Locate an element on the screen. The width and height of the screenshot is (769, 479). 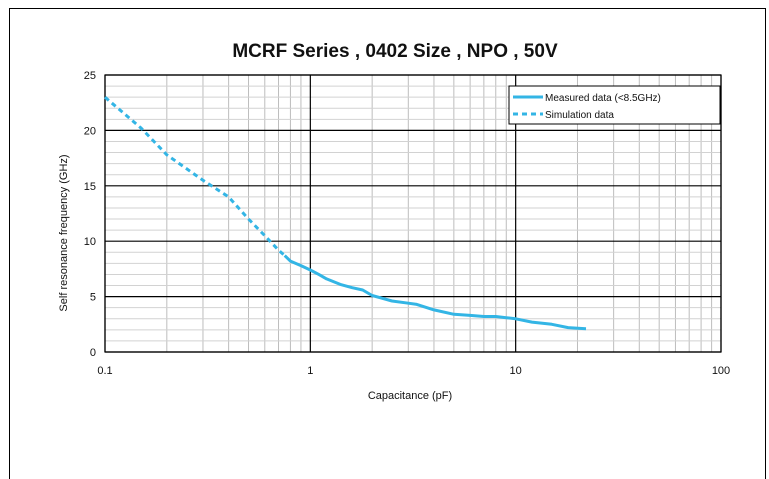
series-line-simulation is located at coordinates (195, 176).